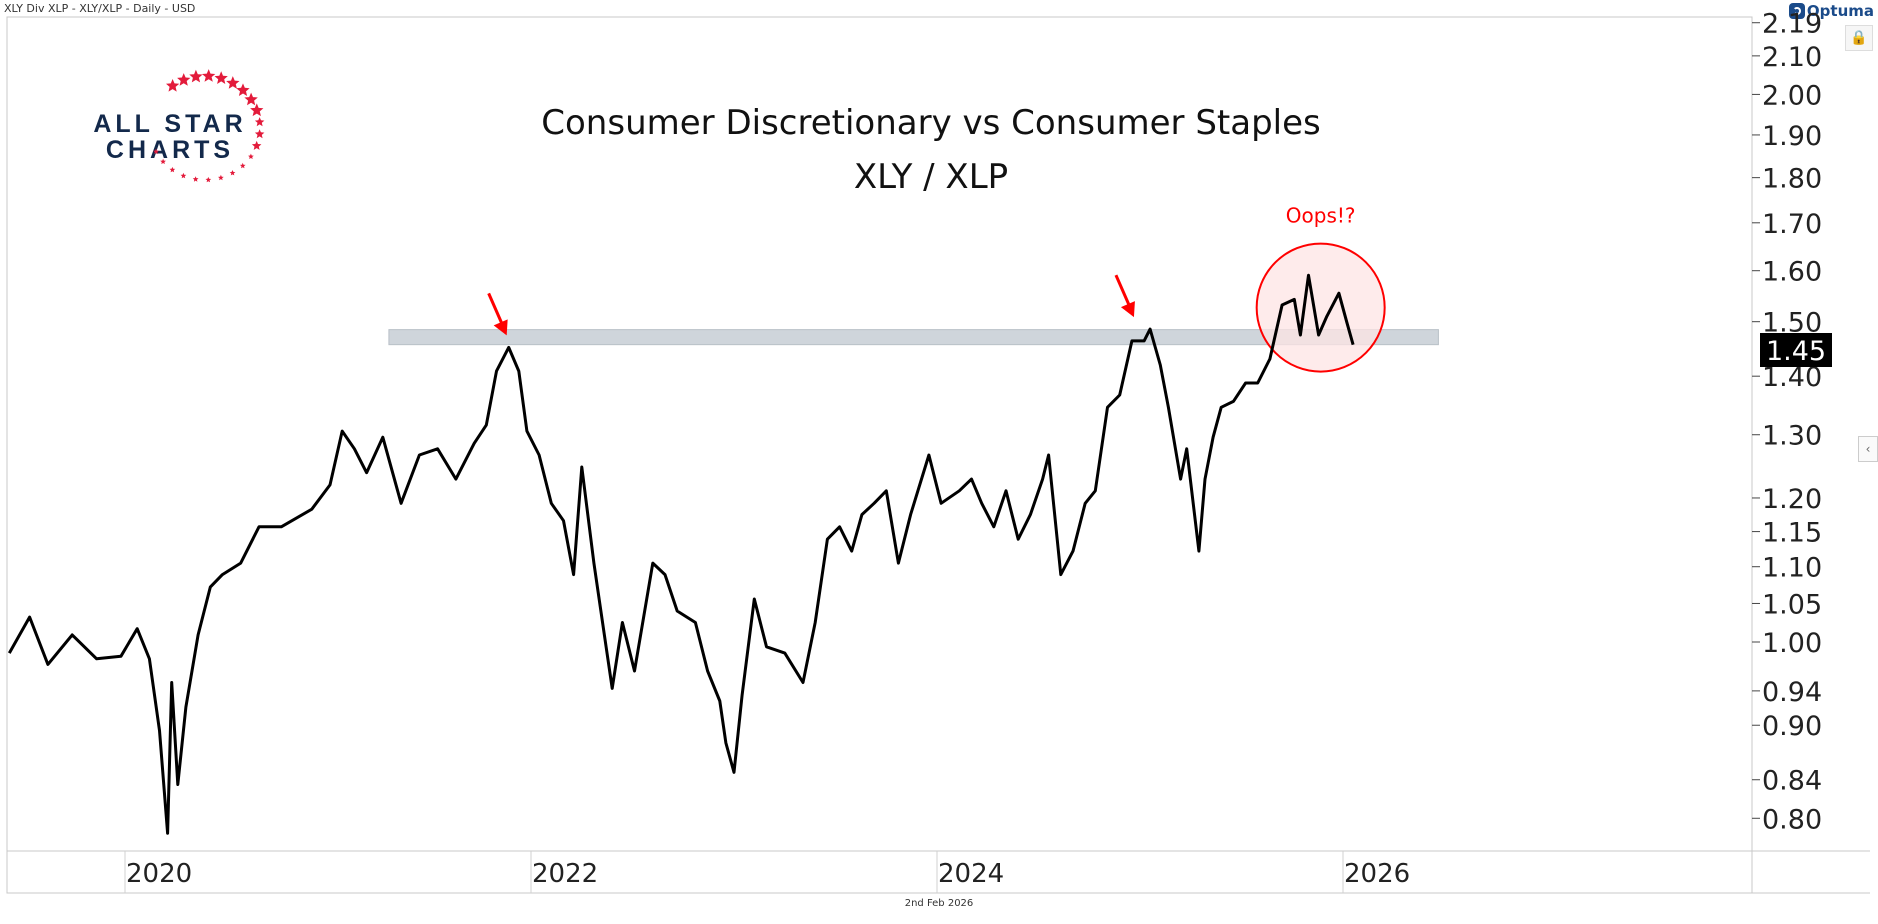 The width and height of the screenshot is (1878, 924). I want to click on y-tick-label: 1.05, so click(1792, 604).